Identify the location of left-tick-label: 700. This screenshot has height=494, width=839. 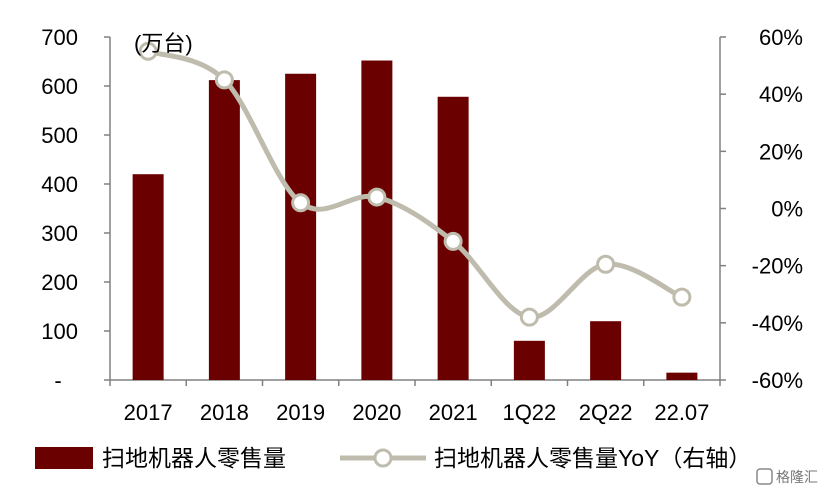
(59, 37).